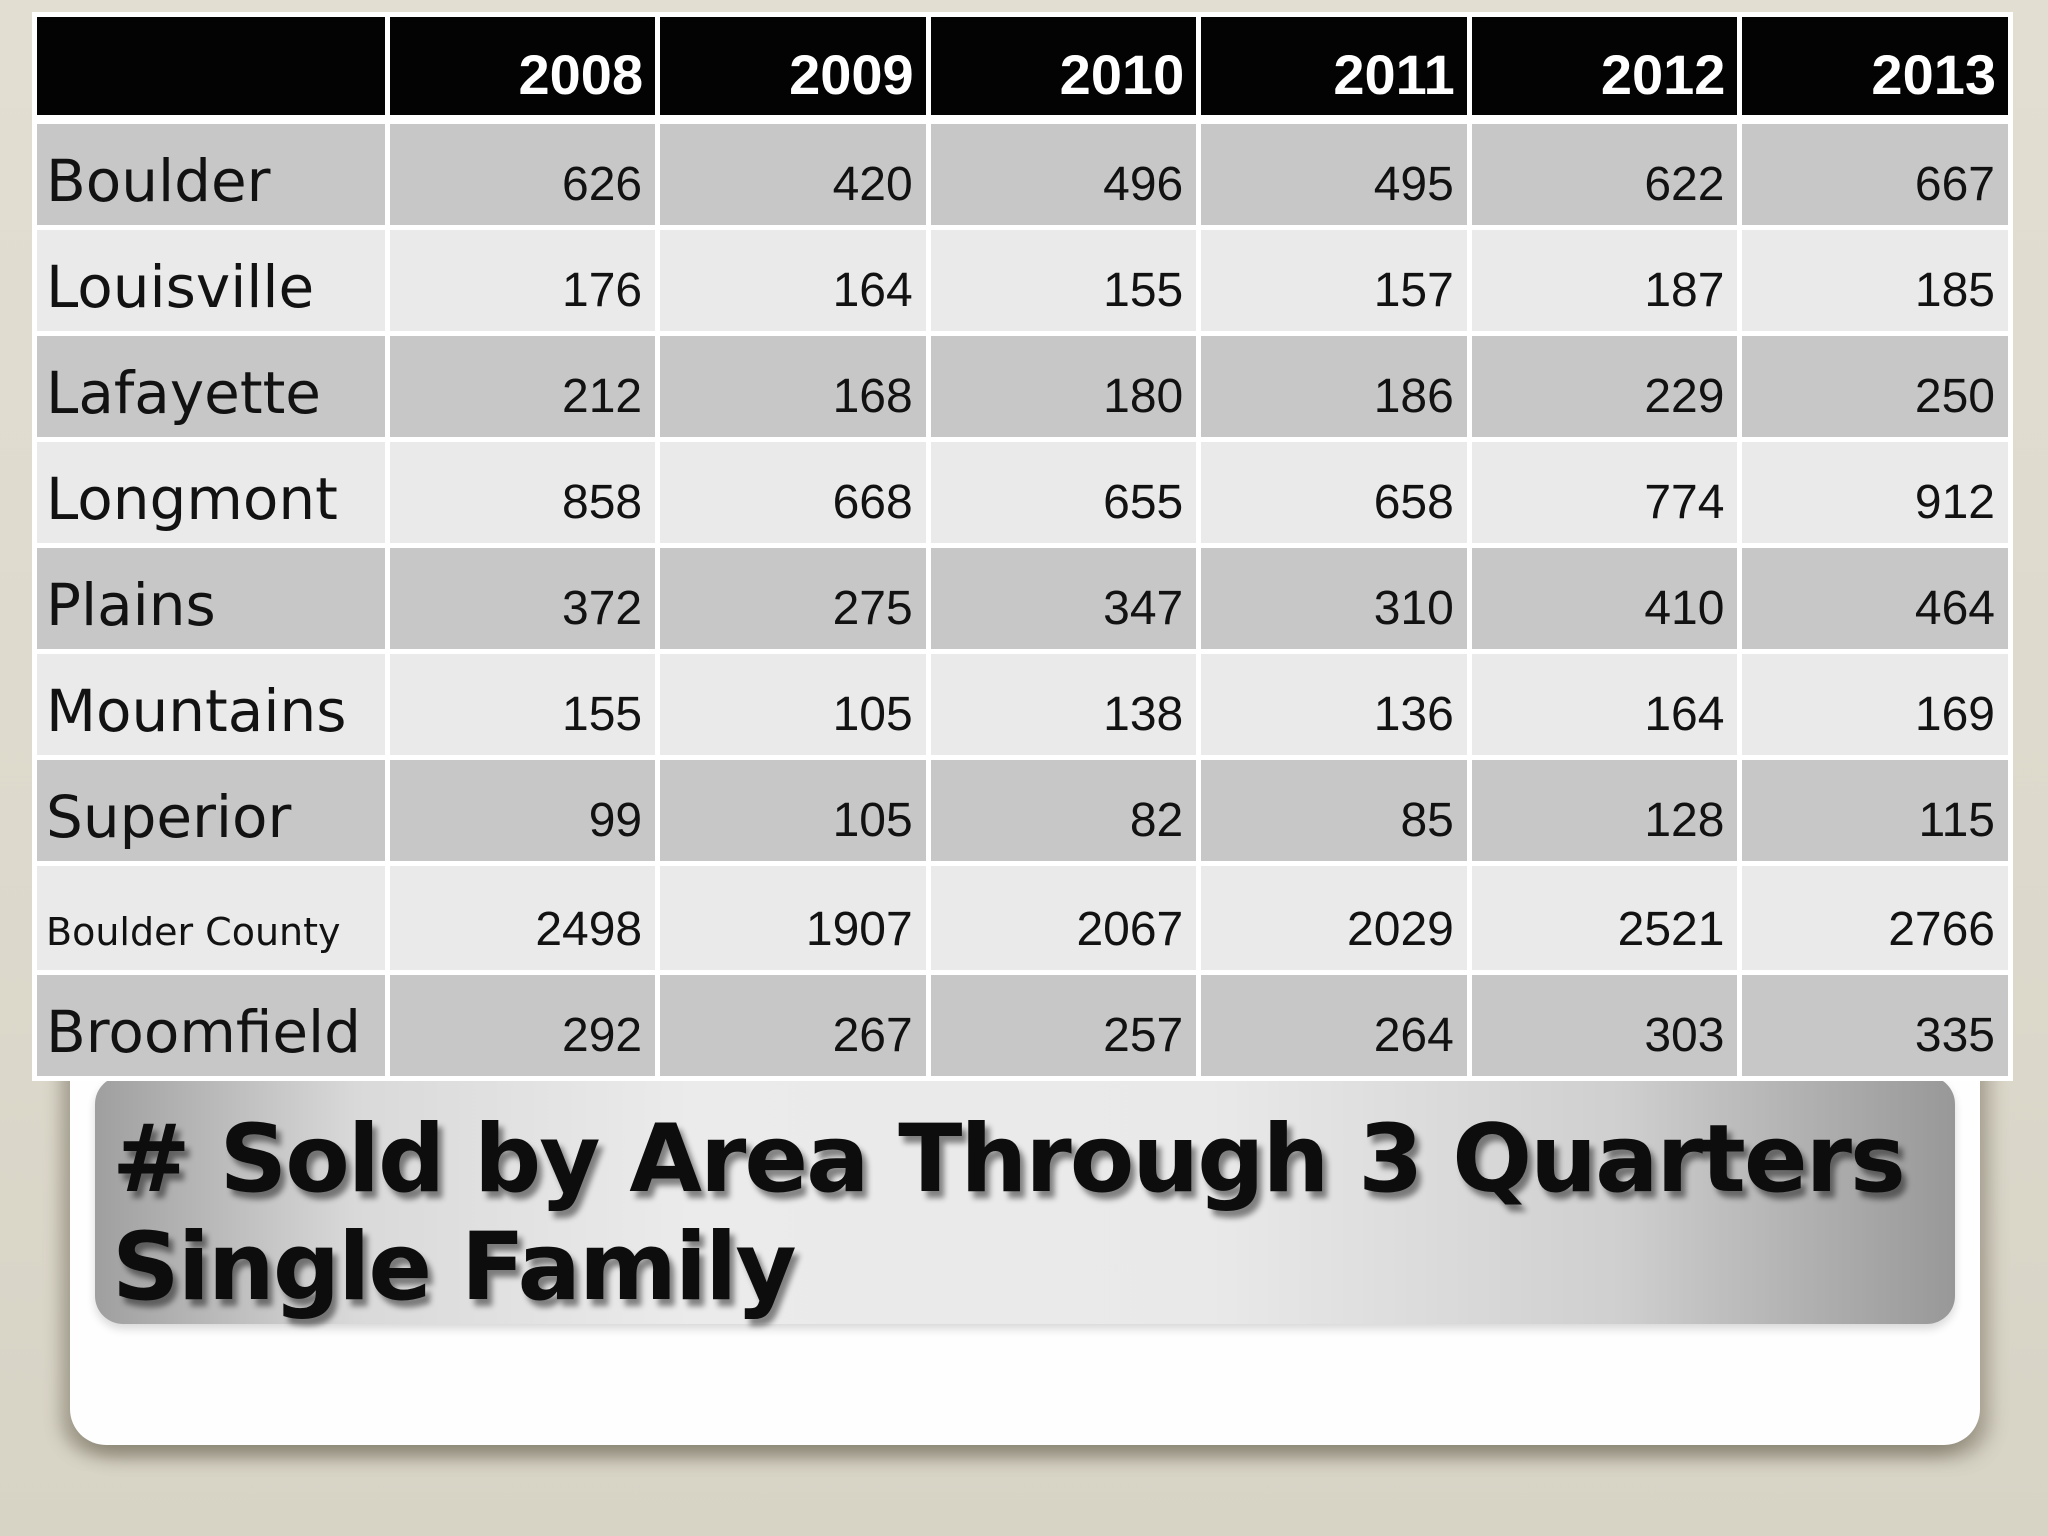  Describe the element at coordinates (211, 174) in the screenshot. I see `row-label-cell: Boulder` at that location.